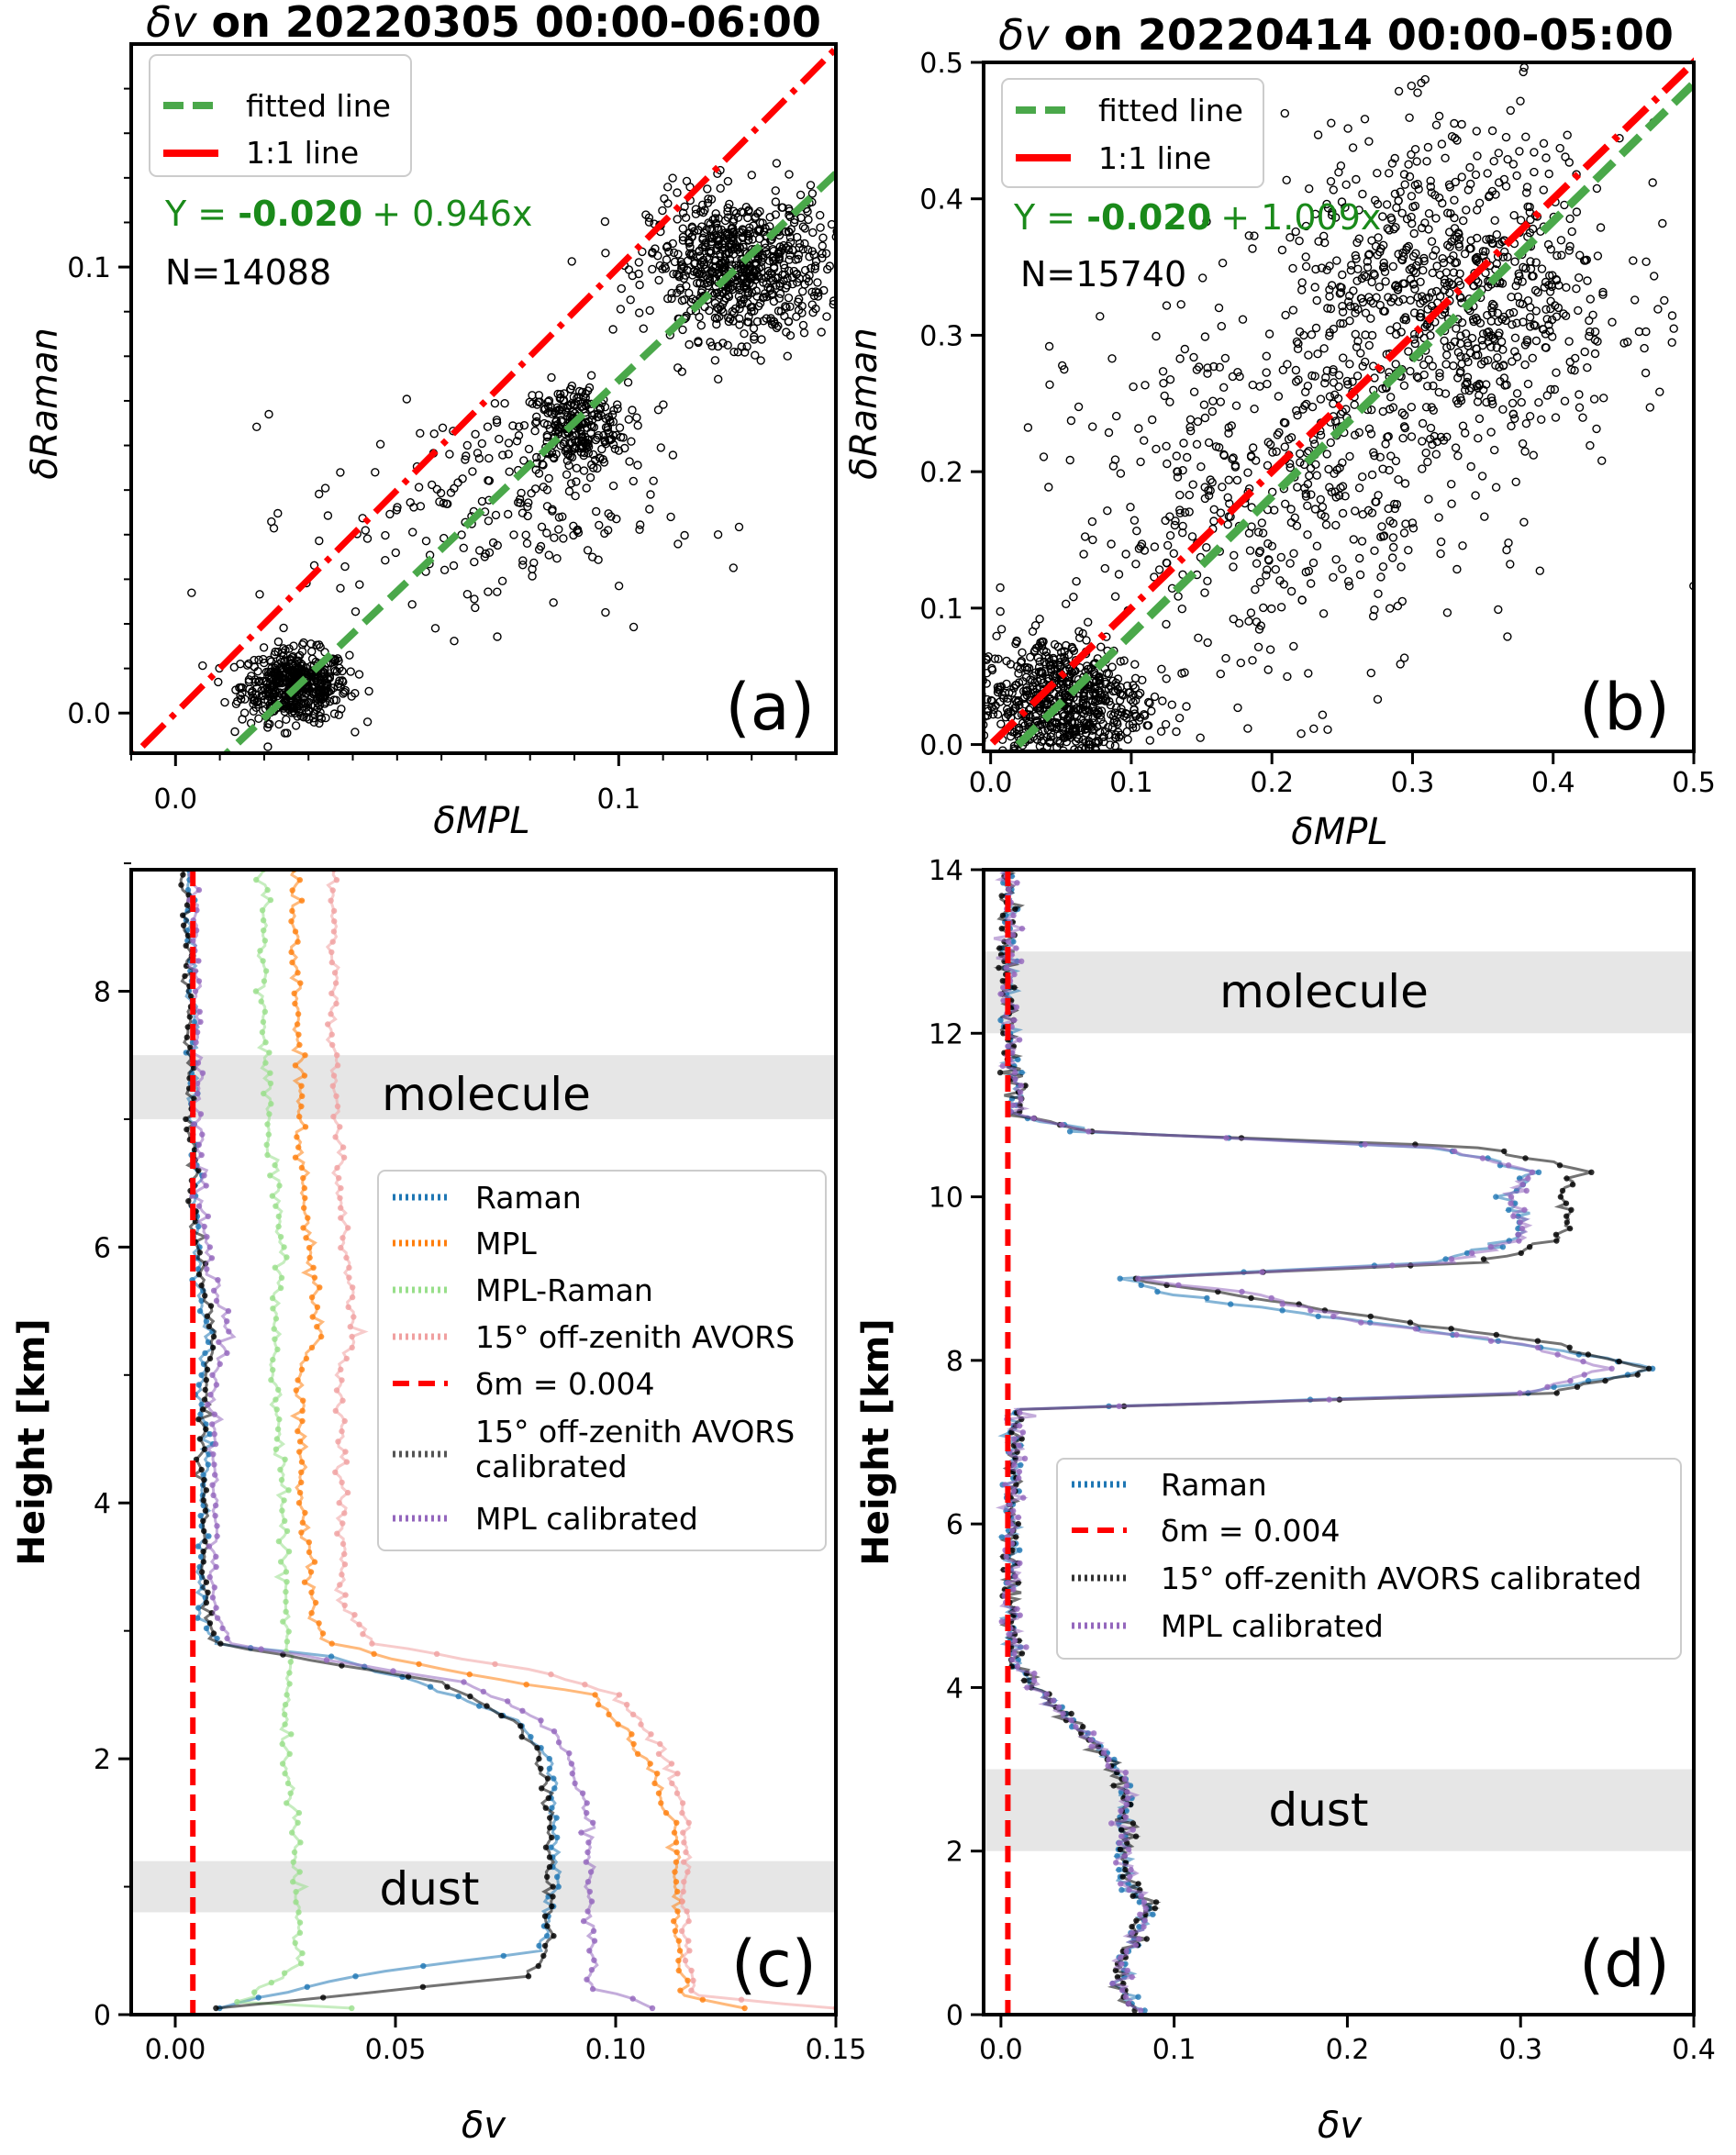 This screenshot has width=1736, height=2155. I want to click on molecule-label: molecule, so click(1324, 991).